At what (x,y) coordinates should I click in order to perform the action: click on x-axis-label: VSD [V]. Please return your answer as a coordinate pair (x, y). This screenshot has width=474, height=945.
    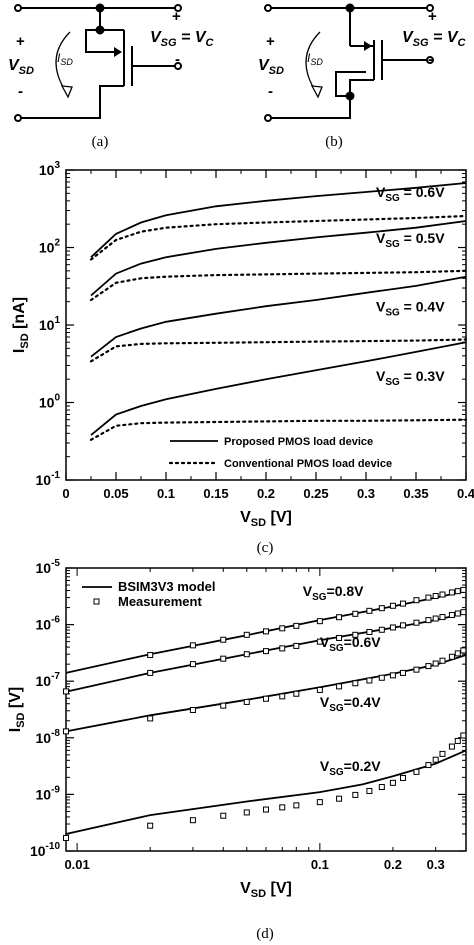
    Looking at the image, I should click on (266, 519).